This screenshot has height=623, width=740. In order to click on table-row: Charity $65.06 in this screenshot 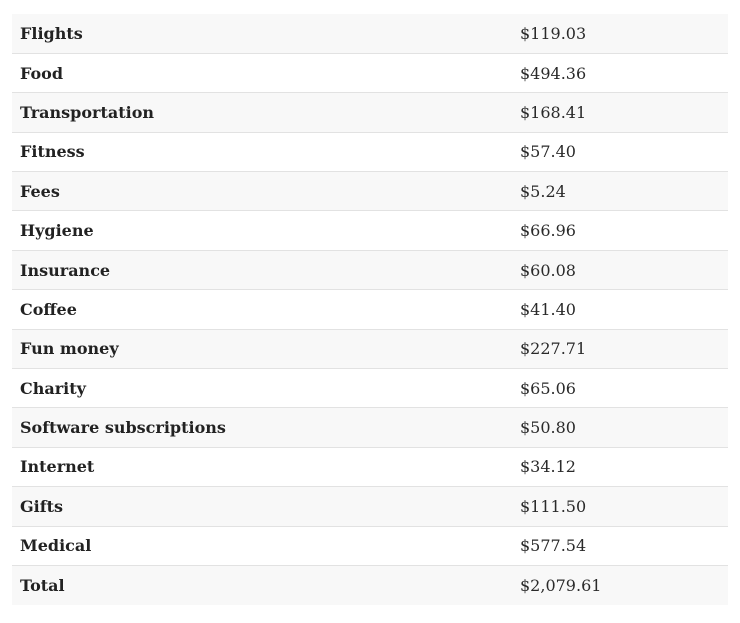, I will do `click(370, 388)`.